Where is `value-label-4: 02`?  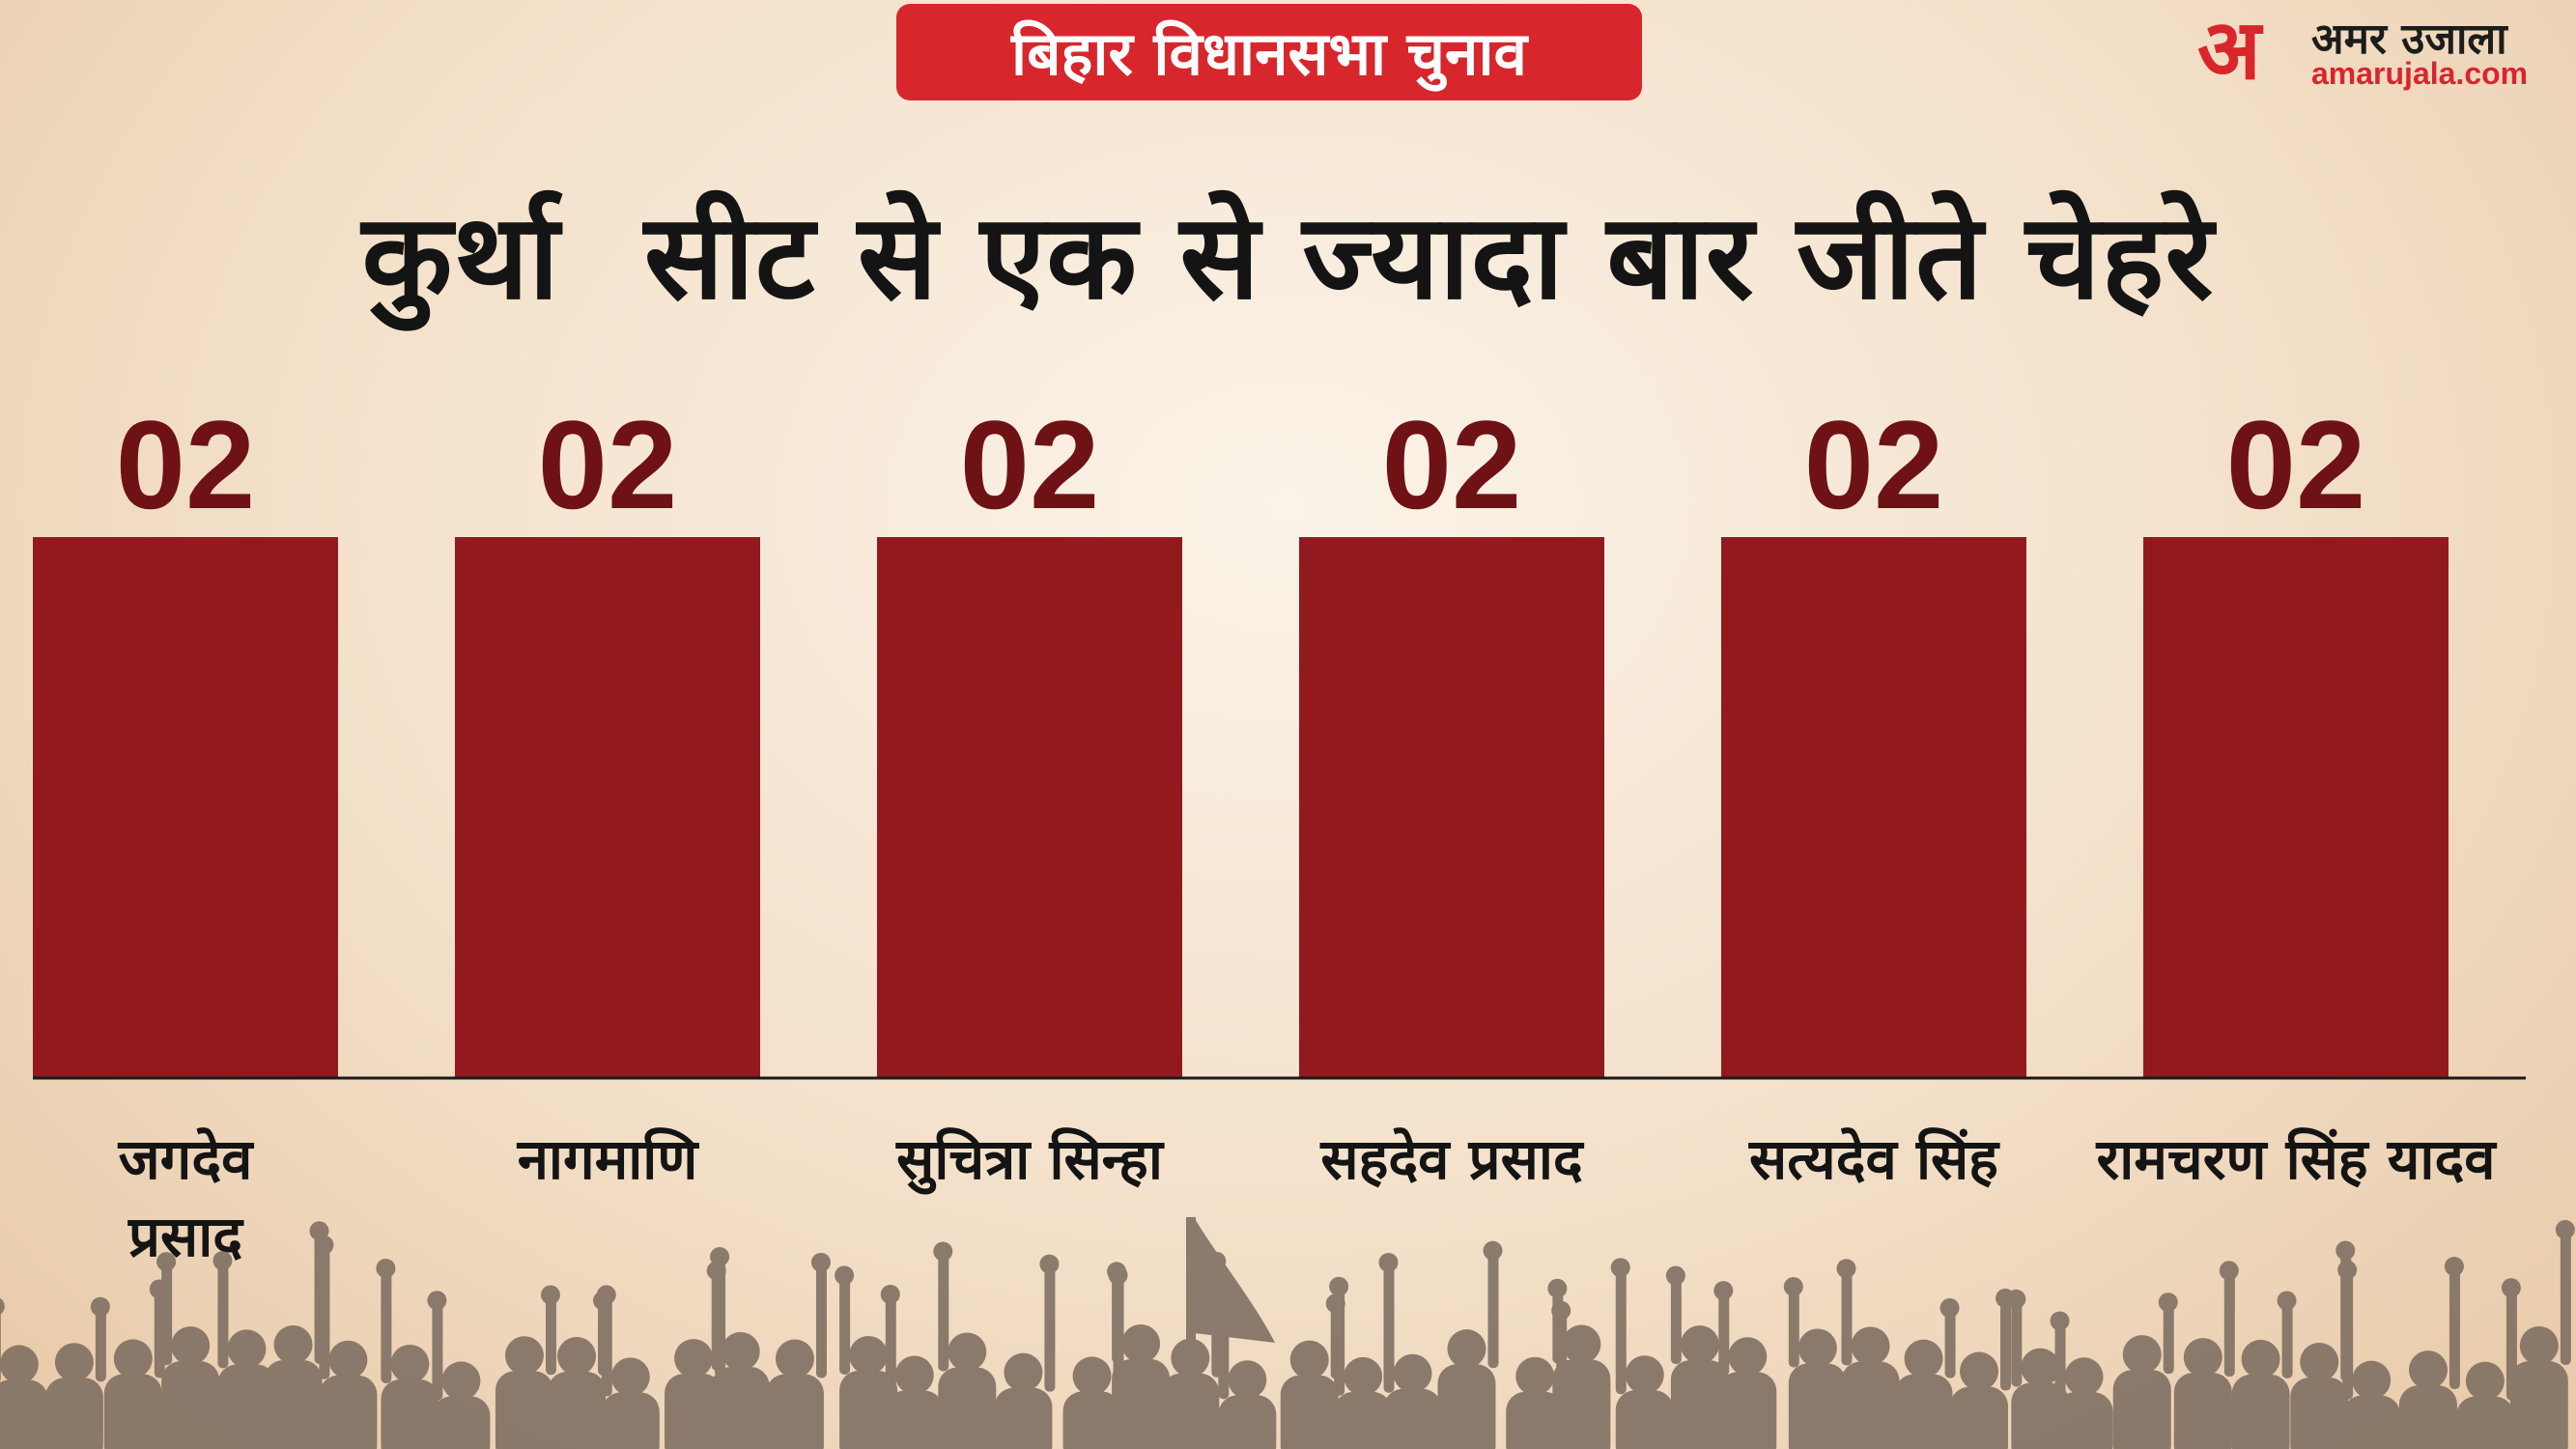 value-label-4: 02 is located at coordinates (1452, 464).